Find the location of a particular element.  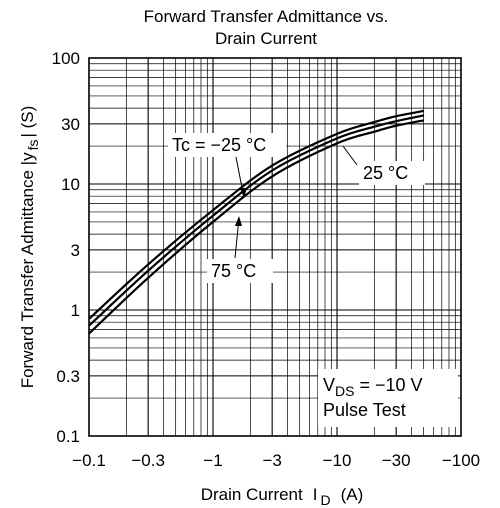

y-tick-label: 100 is located at coordinates (66, 58).